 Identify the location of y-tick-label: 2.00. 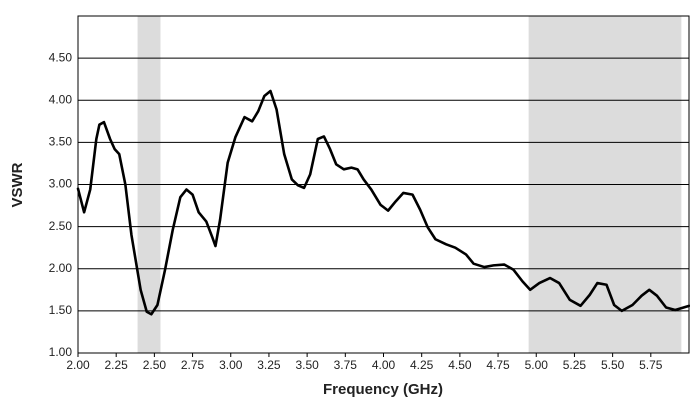
(61, 268).